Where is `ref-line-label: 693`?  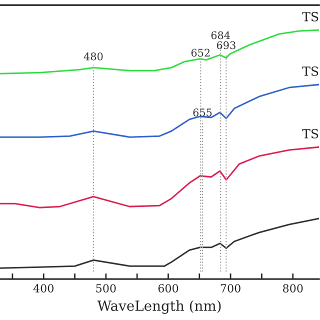
ref-line-label: 693 is located at coordinates (226, 45).